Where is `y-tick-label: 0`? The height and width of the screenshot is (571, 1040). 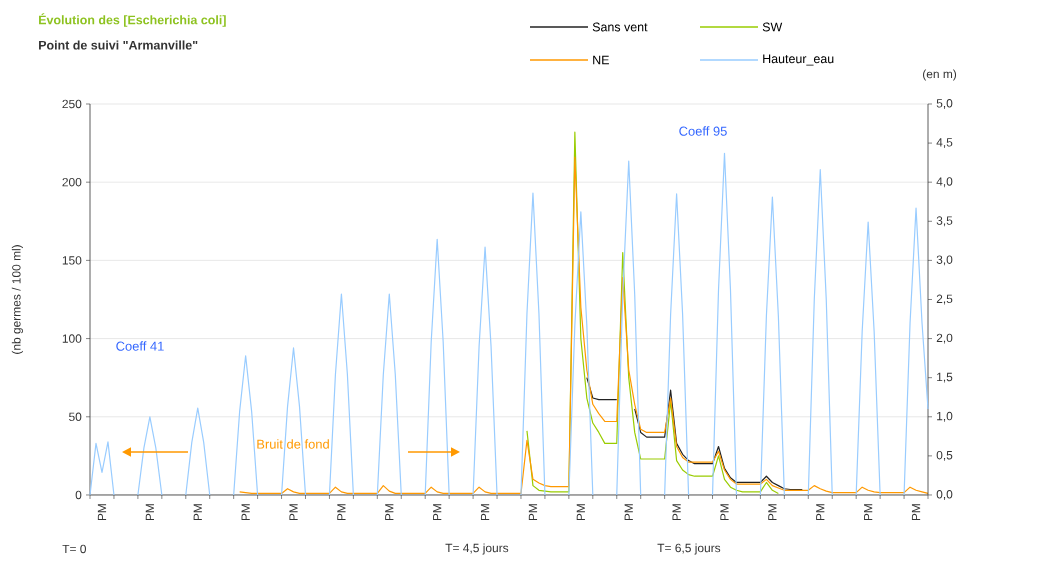
y-tick-label: 0 is located at coordinates (78, 495).